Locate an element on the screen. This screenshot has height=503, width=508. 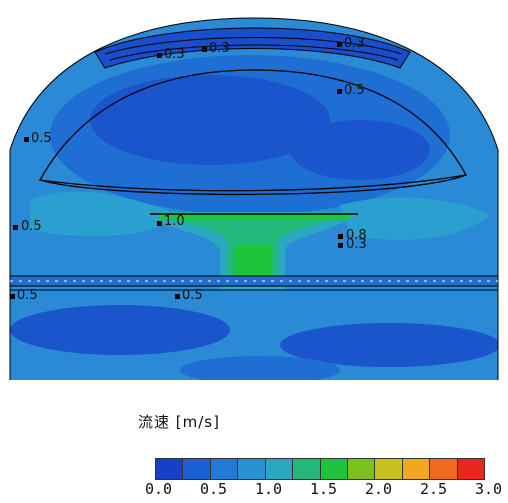
legend-ticks: 0.0 0.5 1.0 1.5 2.0 2.5 3.0 is located at coordinates (324, 489).